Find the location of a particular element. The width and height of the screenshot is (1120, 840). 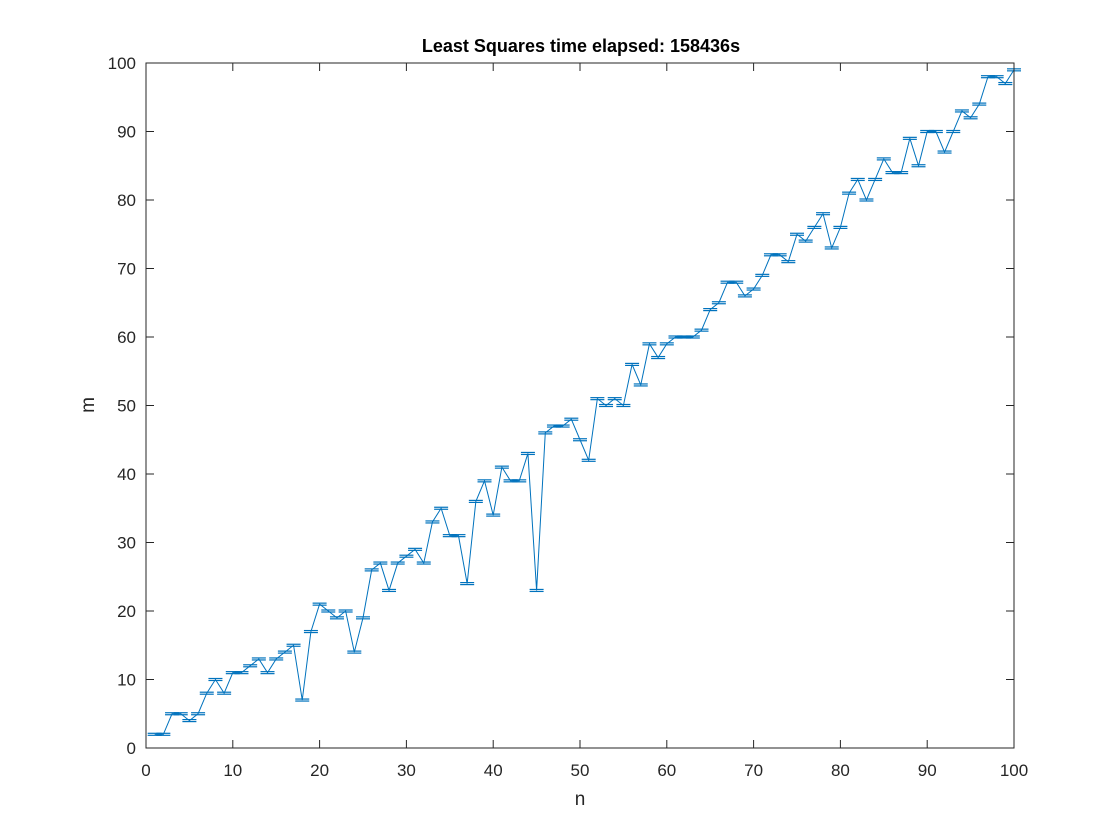

y-tick-label: 40 is located at coordinates (126, 474).